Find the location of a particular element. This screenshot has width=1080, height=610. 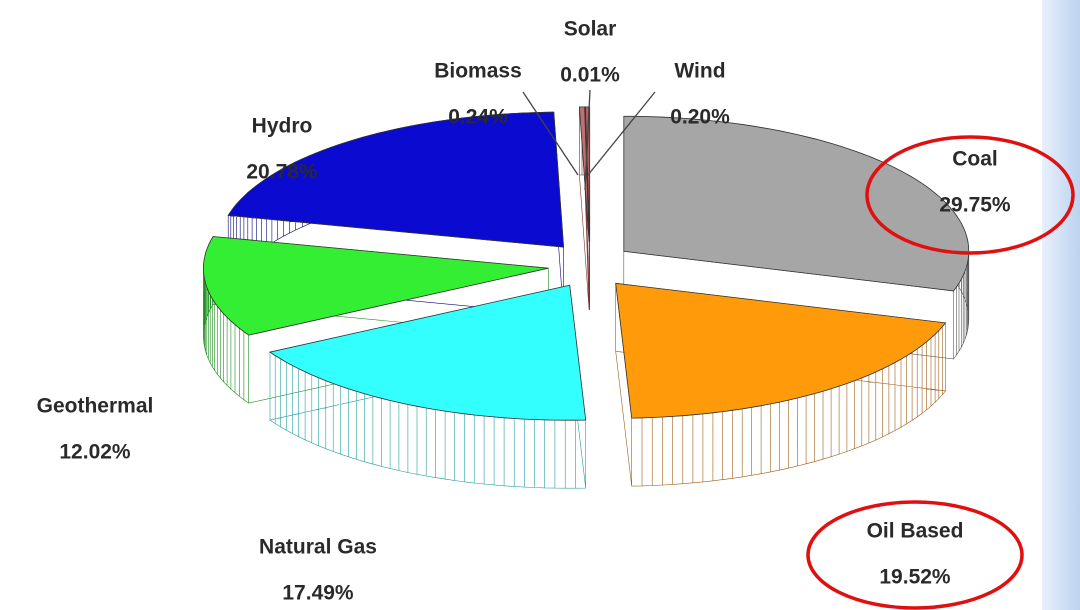

slice-value-label: 12.02% is located at coordinates (95, 452).